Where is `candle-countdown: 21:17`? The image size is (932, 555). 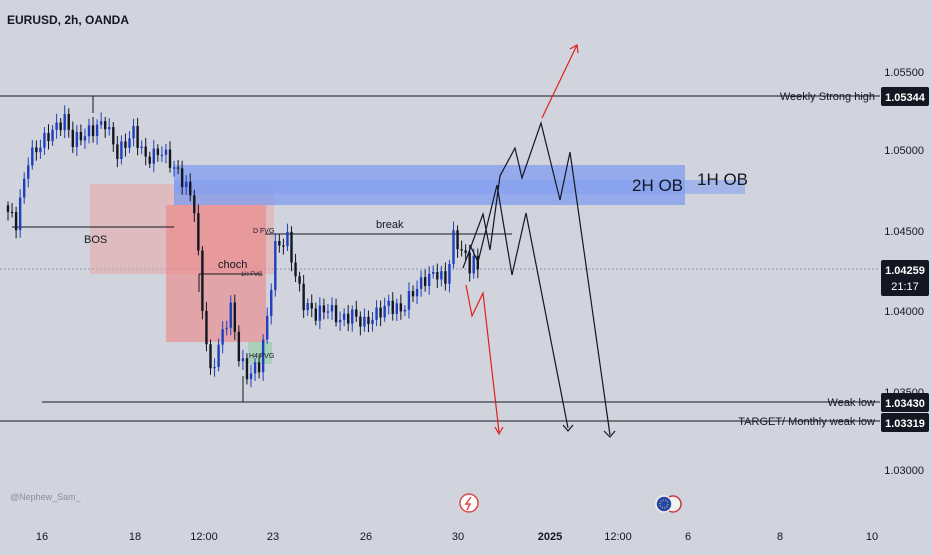
candle-countdown: 21:17 is located at coordinates (905, 287).